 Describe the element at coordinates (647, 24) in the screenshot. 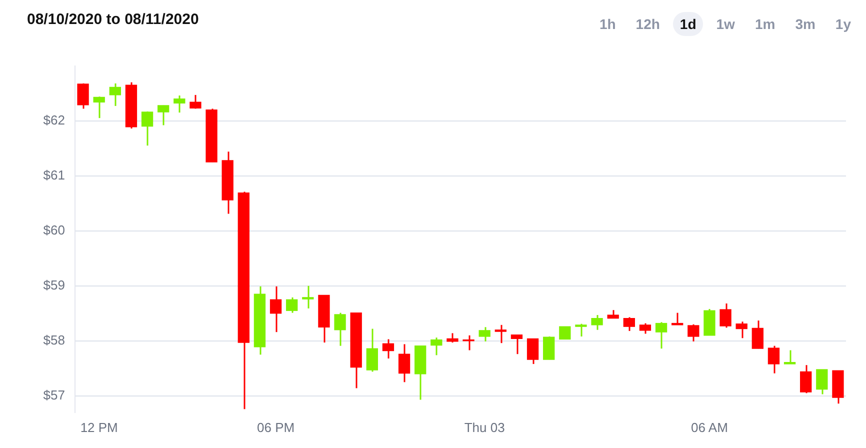

I see `text: 12h` at that location.